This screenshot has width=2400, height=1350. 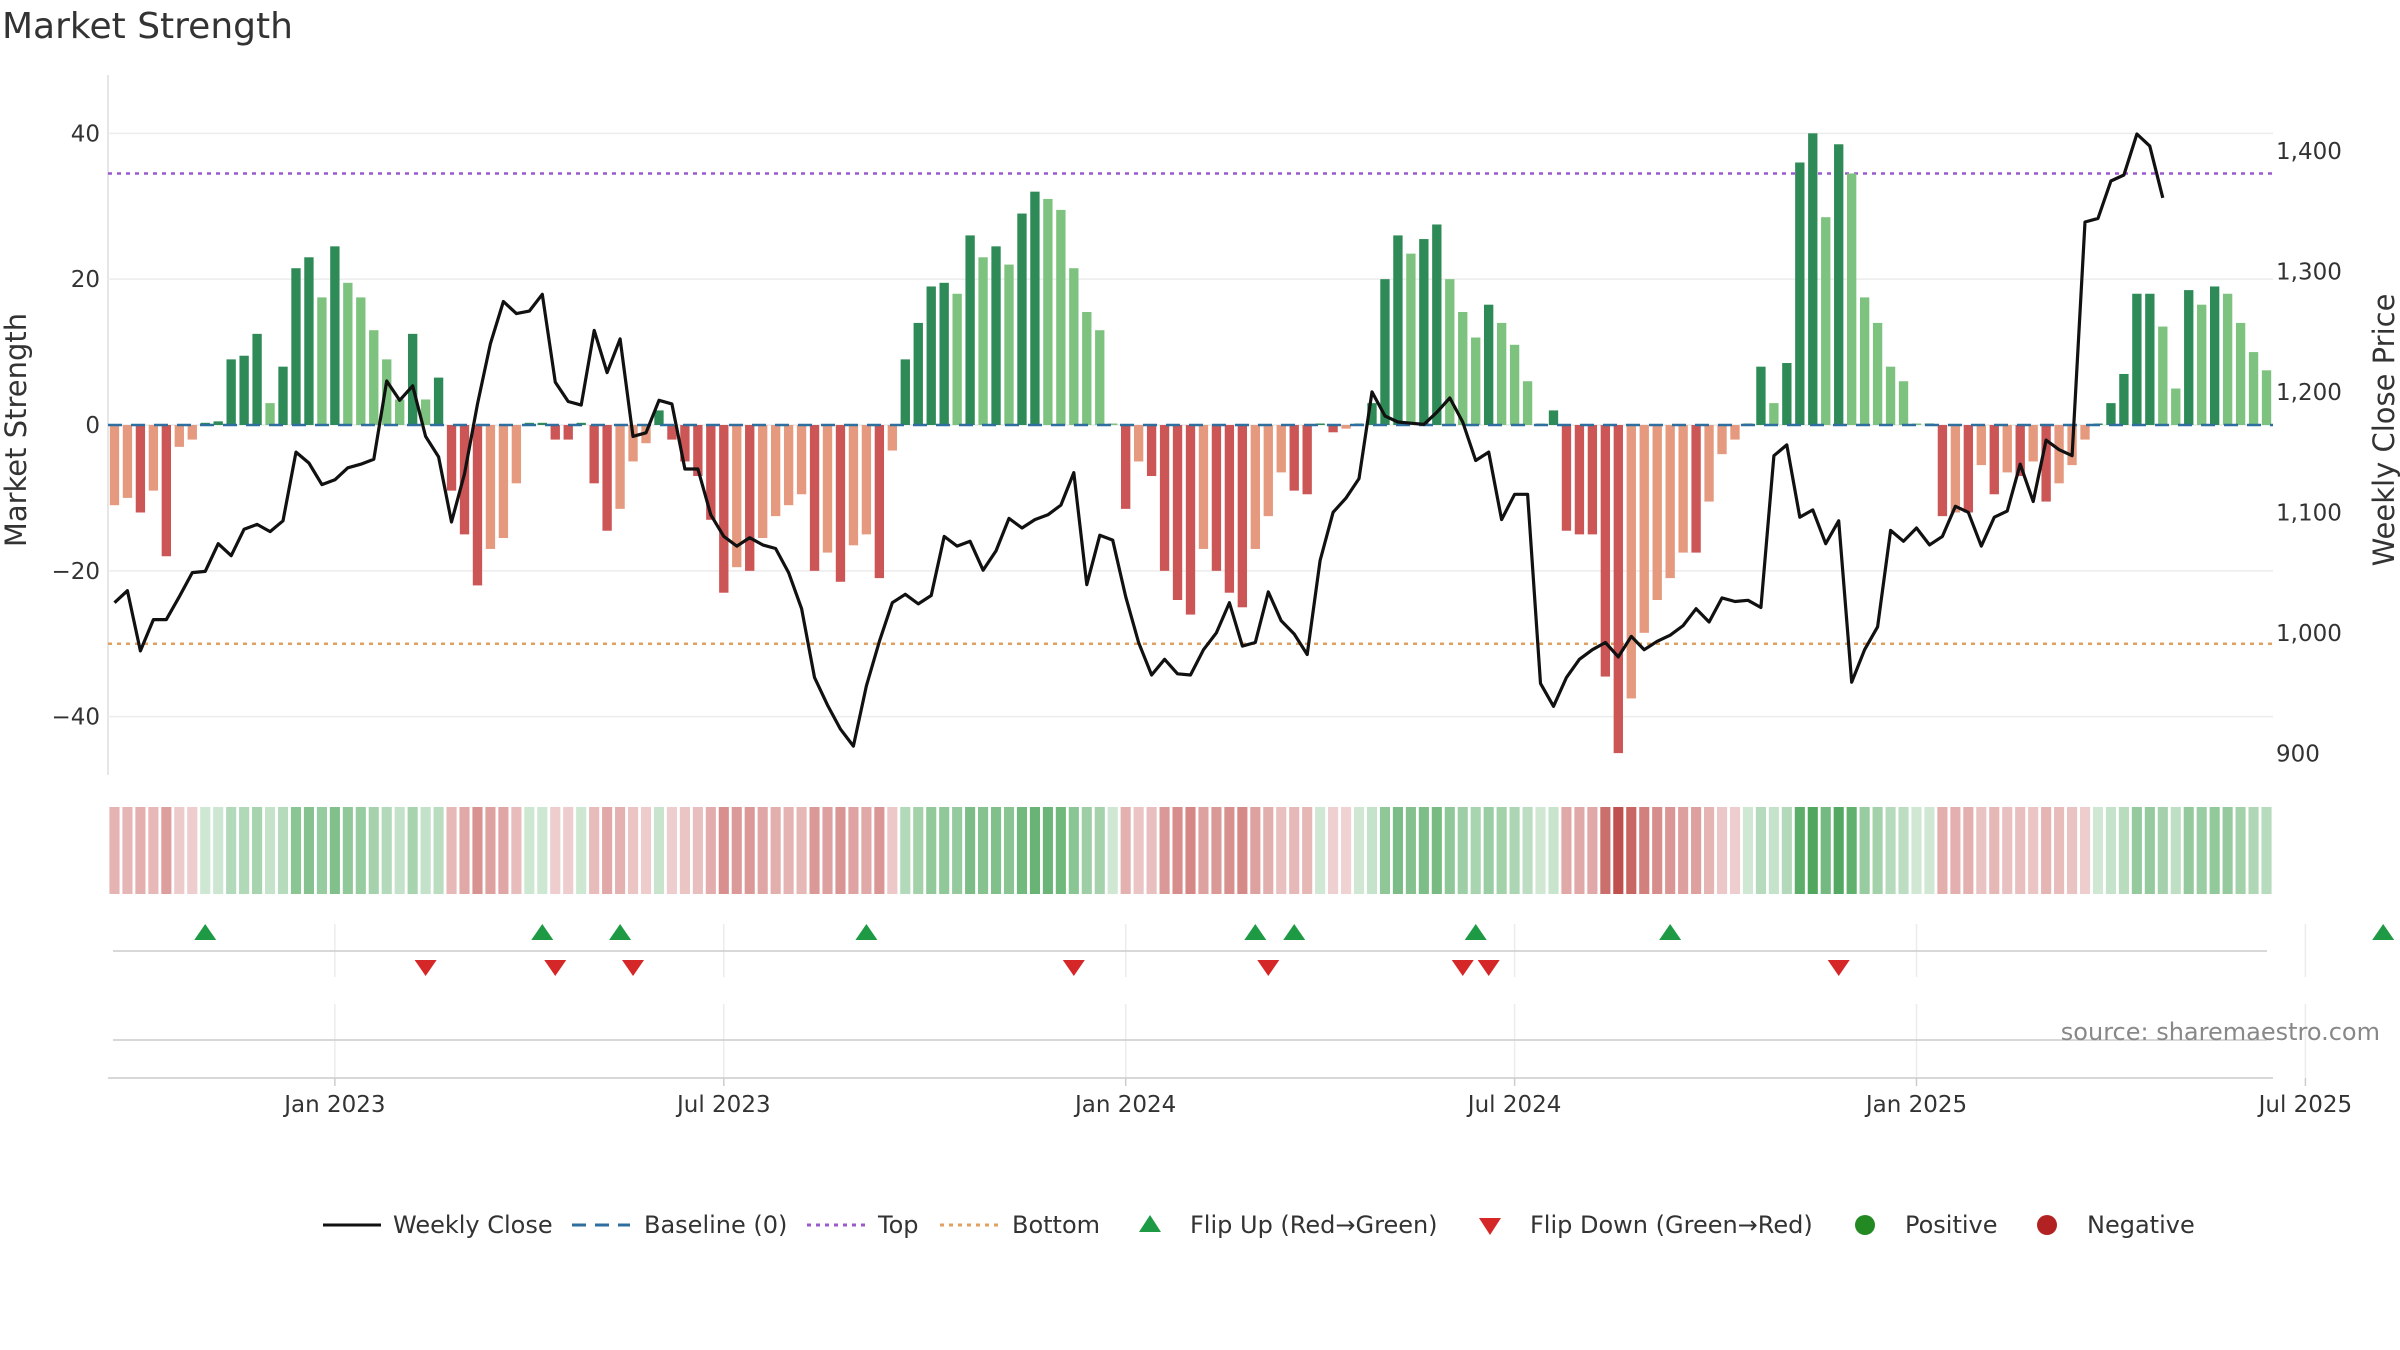 What do you see at coordinates (1314, 1225) in the screenshot?
I see `legend-label: Flip Up (Red→Green)` at bounding box center [1314, 1225].